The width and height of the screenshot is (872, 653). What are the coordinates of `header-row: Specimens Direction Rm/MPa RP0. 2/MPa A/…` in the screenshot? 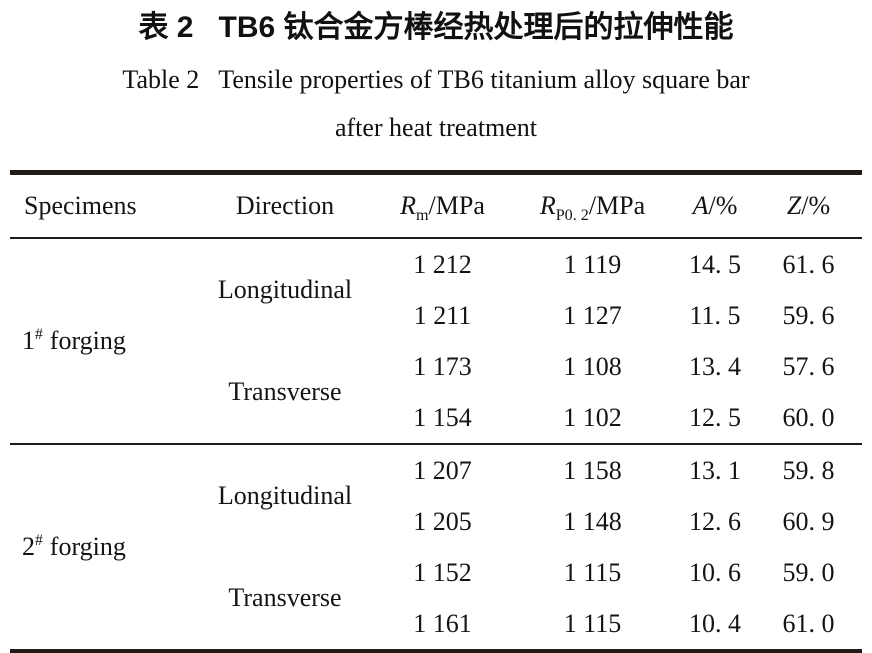 It's located at (436, 206).